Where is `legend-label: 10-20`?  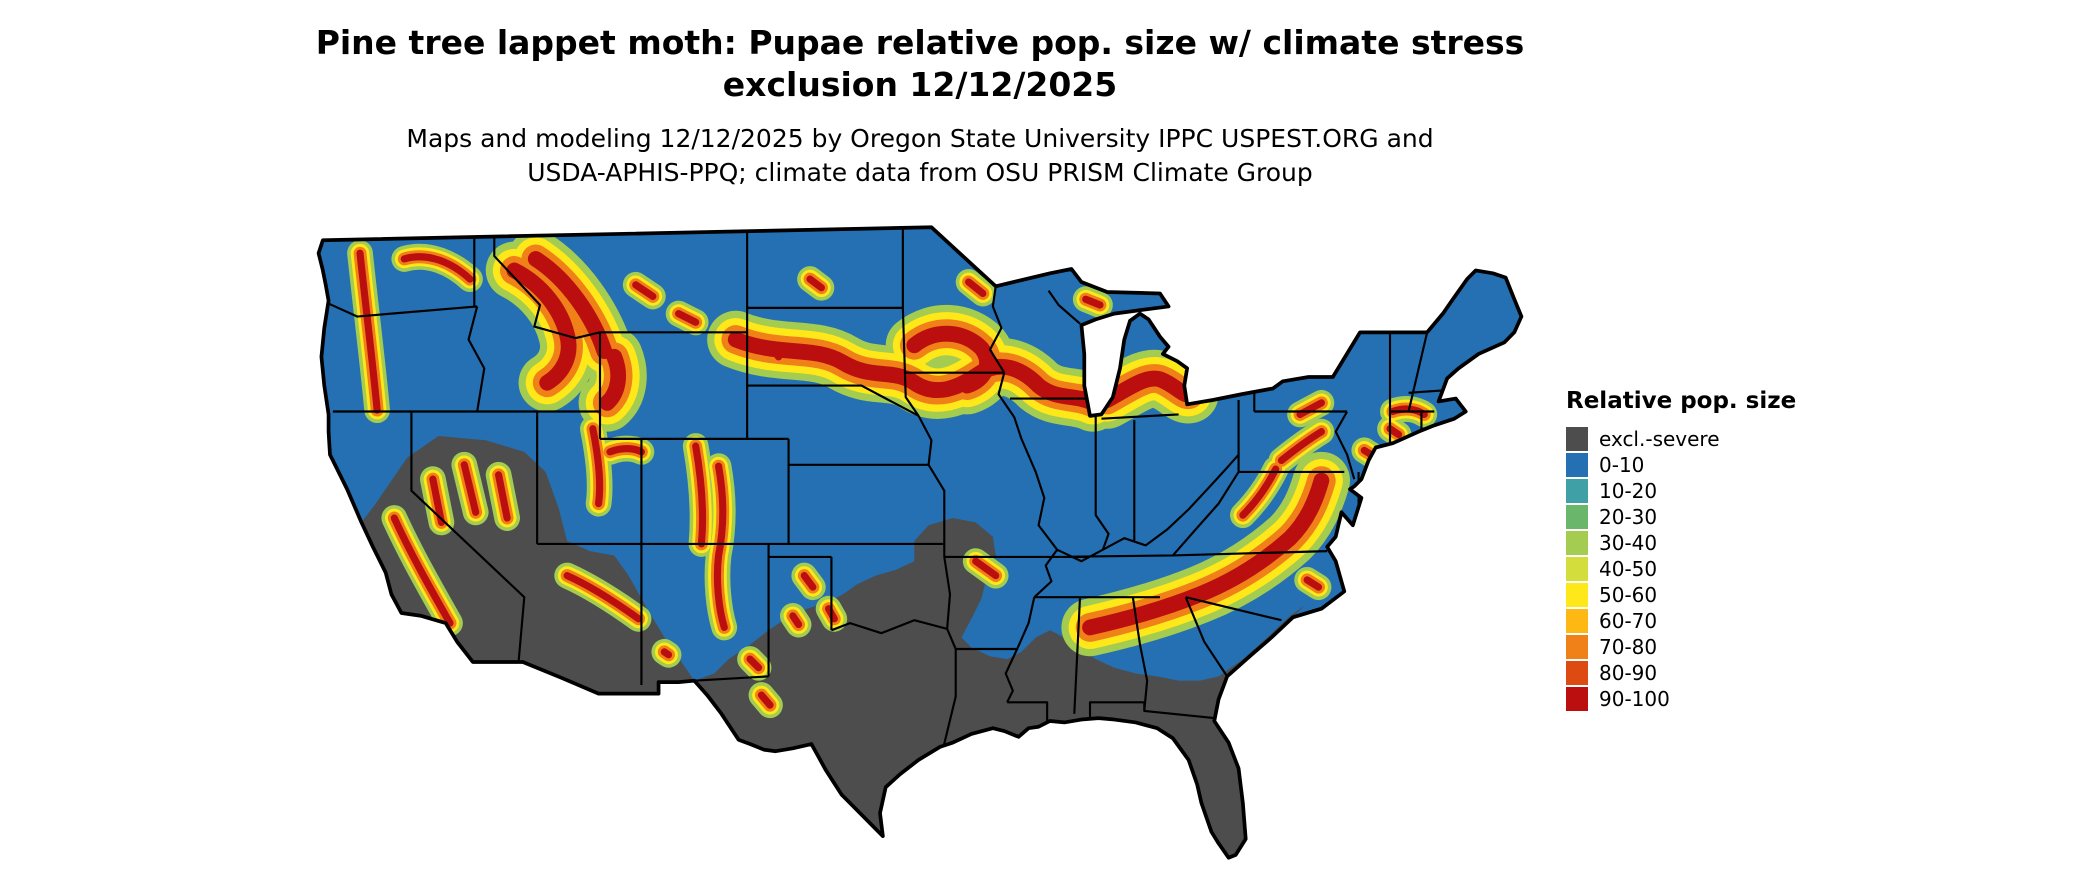 legend-label: 10-20 is located at coordinates (1628, 491).